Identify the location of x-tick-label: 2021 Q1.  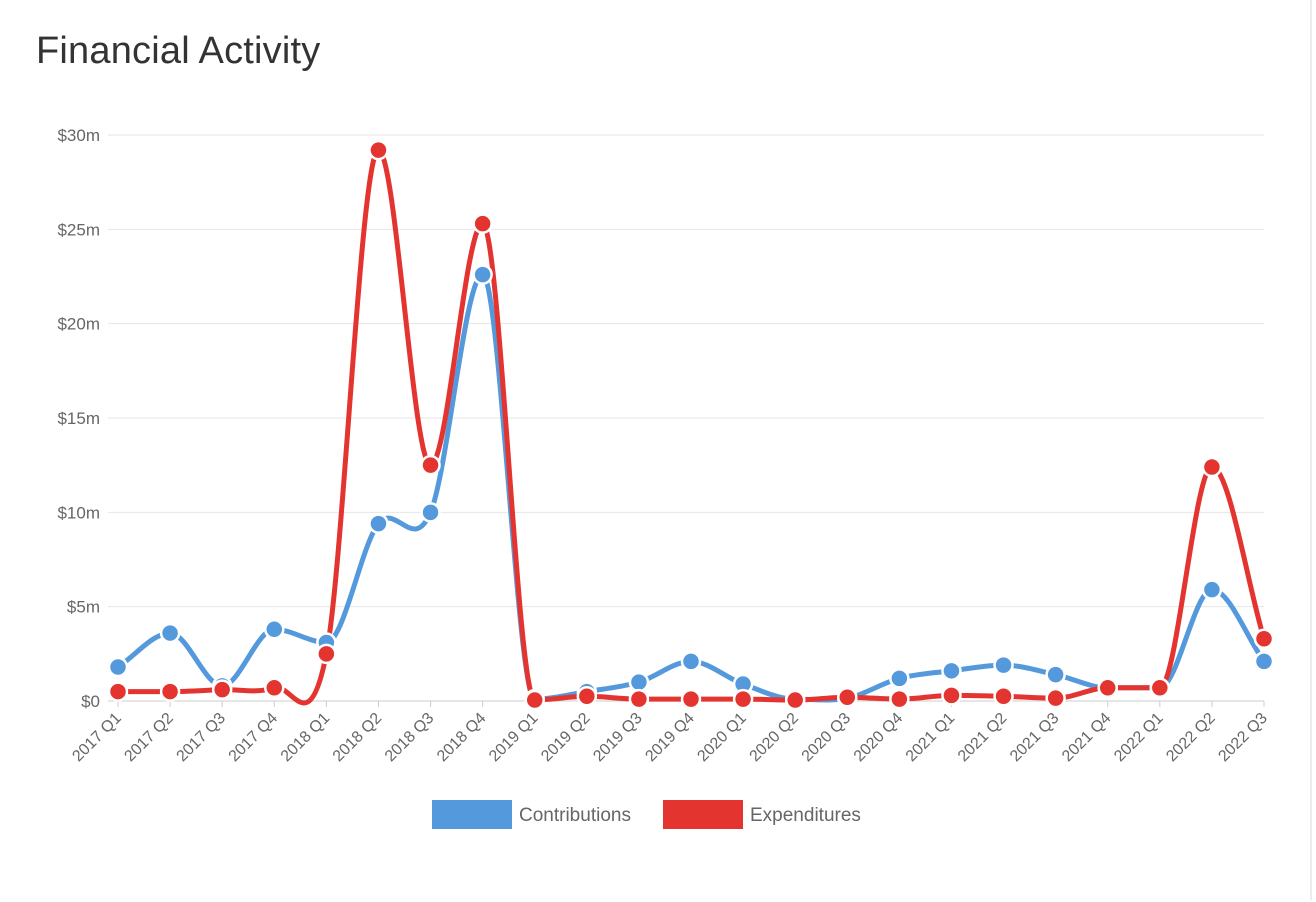
(930, 737).